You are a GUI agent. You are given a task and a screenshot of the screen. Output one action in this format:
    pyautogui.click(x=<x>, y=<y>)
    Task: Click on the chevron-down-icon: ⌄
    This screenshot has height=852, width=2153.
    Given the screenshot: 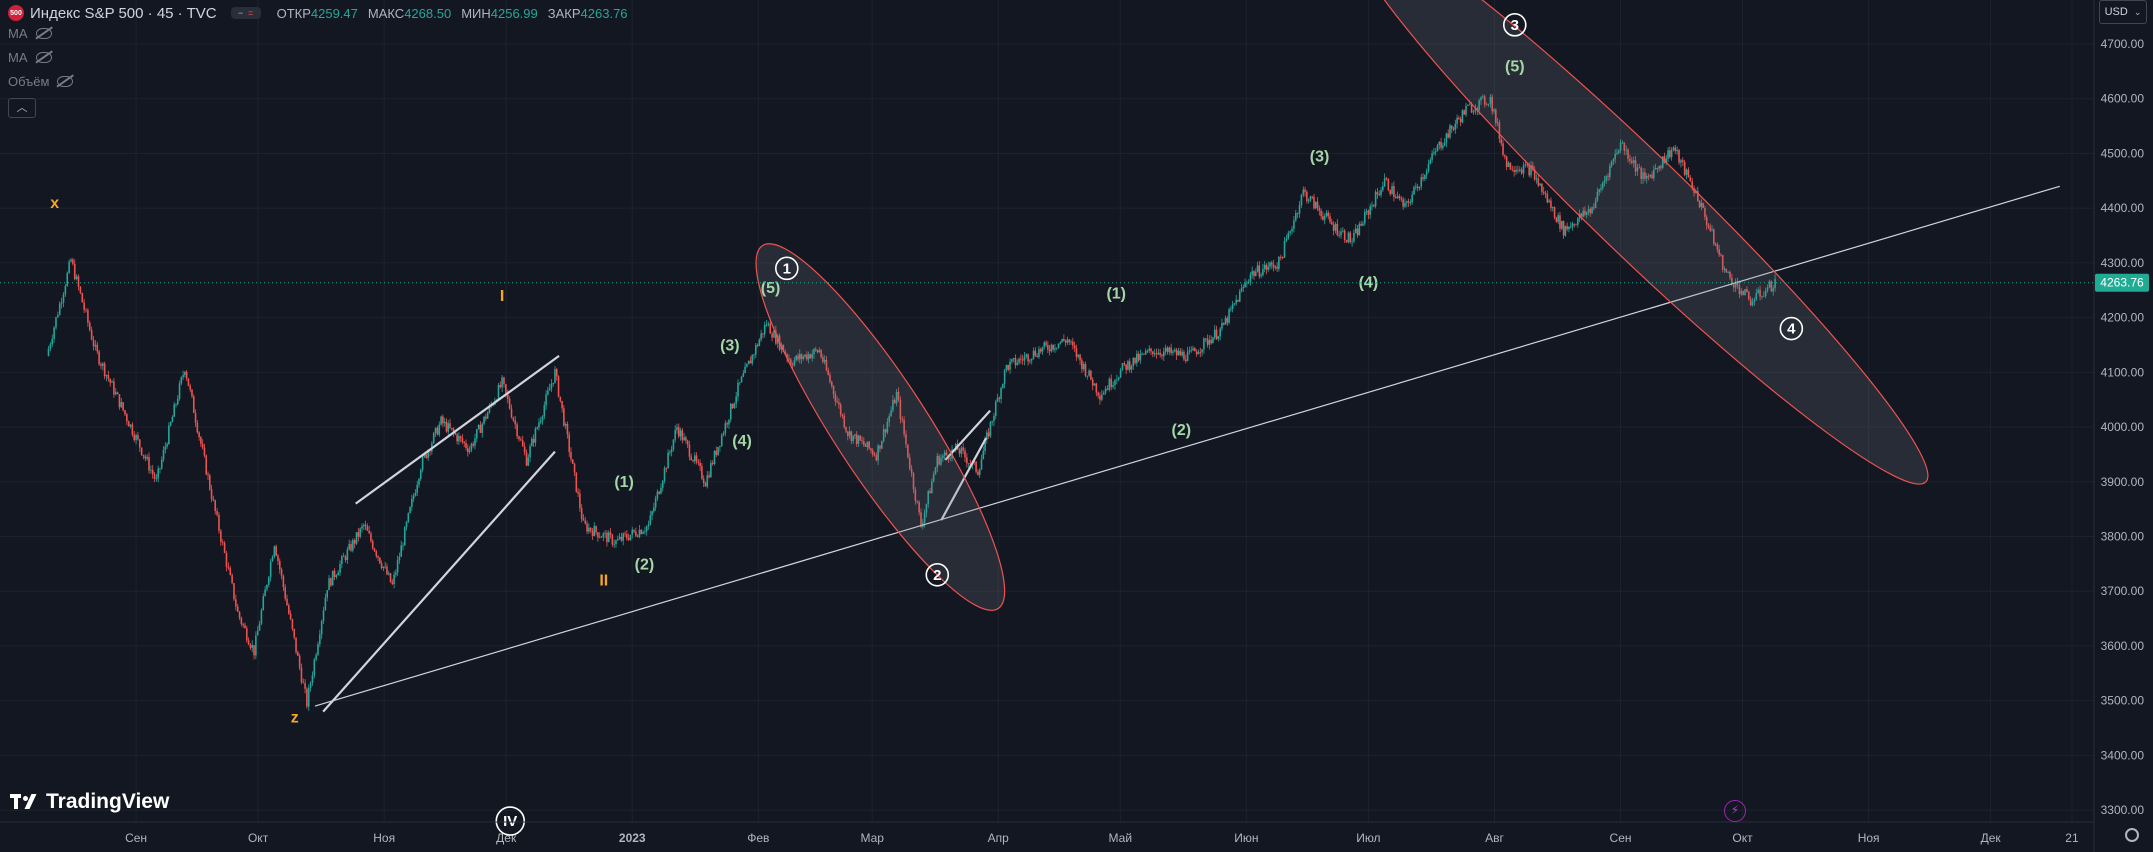 What is the action you would take?
    pyautogui.click(x=2137, y=11)
    